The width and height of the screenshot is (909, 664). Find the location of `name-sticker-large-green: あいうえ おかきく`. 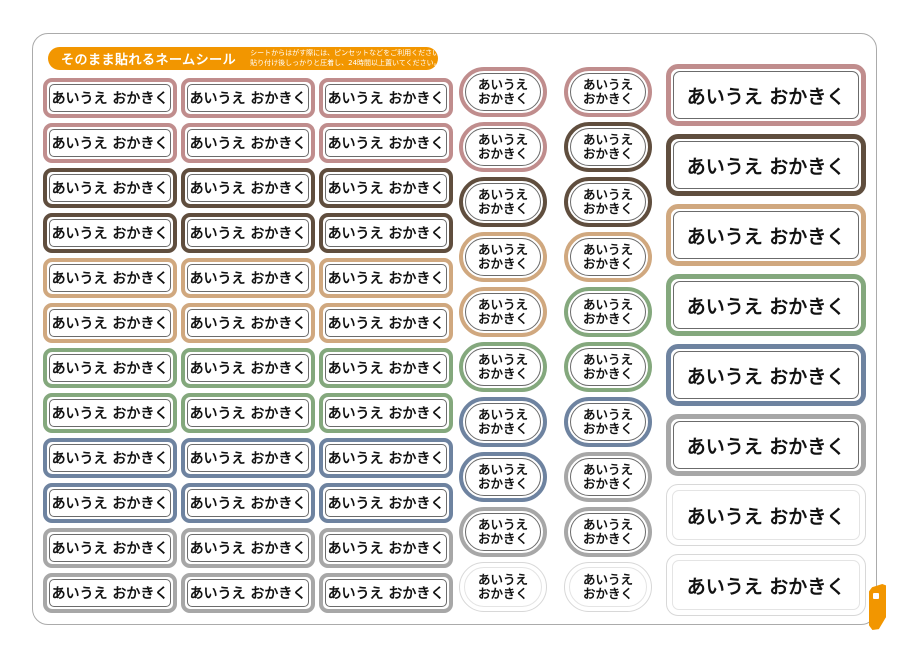

name-sticker-large-green: あいうえ おかきく is located at coordinates (766, 305).